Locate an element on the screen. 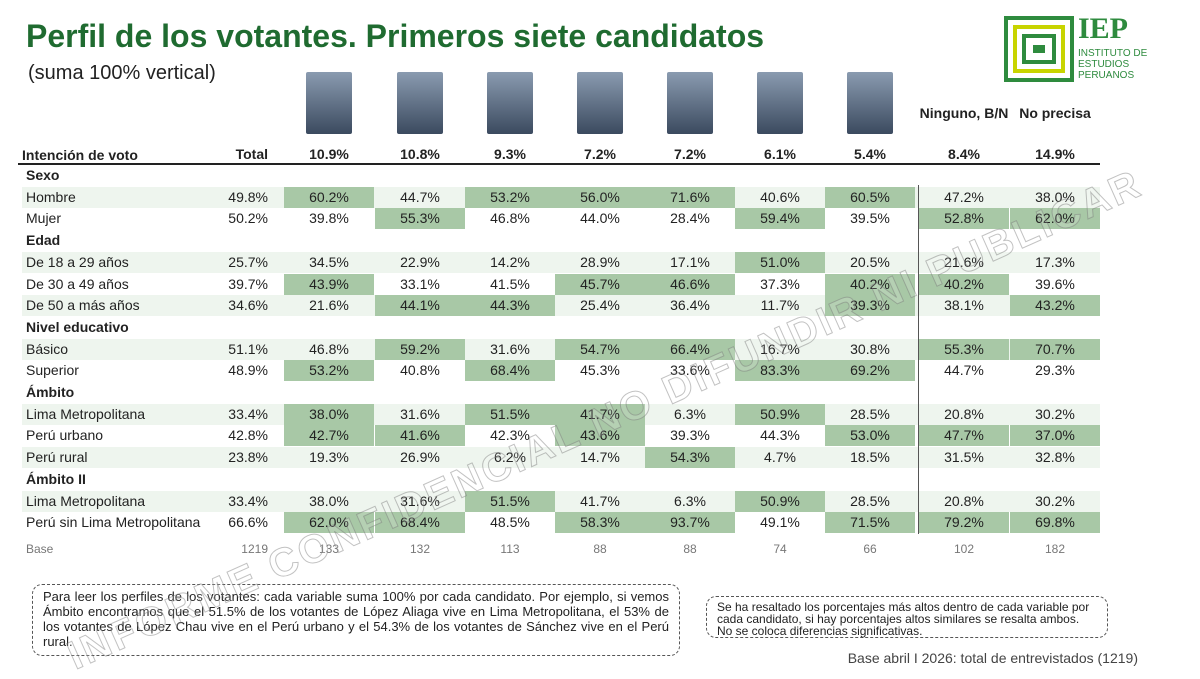 The image size is (1200, 679). cell-value: 56.0% is located at coordinates (600, 196).